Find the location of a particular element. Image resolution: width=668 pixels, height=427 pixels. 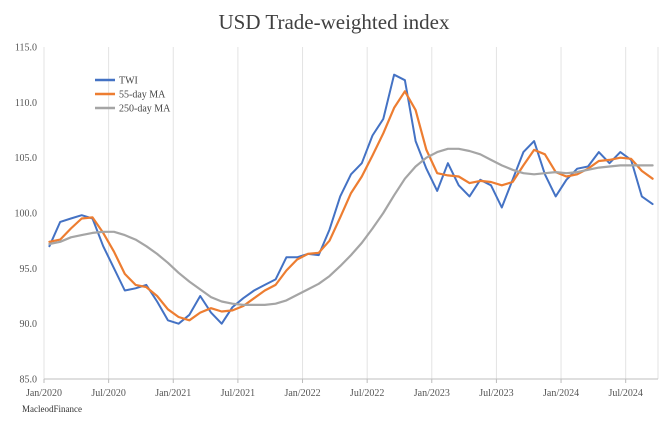

y-tick-label: 115.0 is located at coordinates (26, 48).